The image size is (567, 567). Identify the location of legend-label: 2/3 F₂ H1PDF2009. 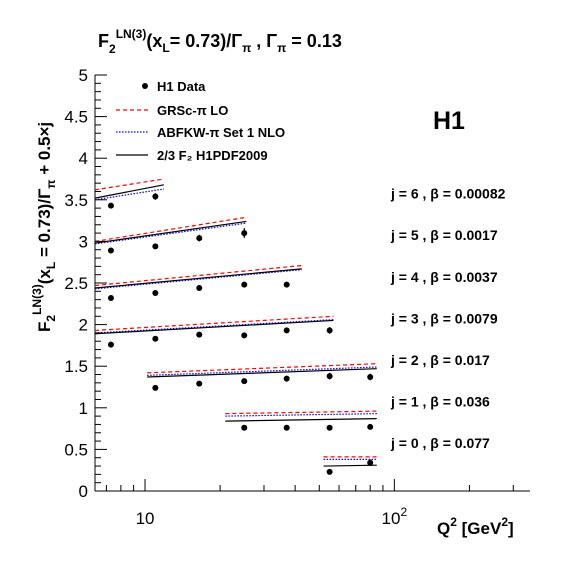
(212, 155).